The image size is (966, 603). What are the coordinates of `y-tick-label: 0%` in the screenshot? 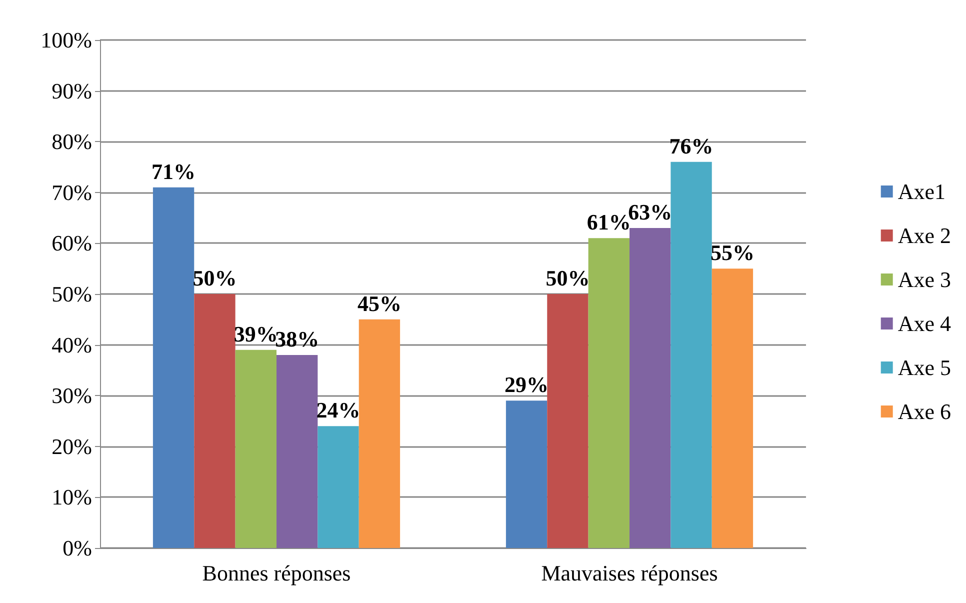 It's located at (77, 548).